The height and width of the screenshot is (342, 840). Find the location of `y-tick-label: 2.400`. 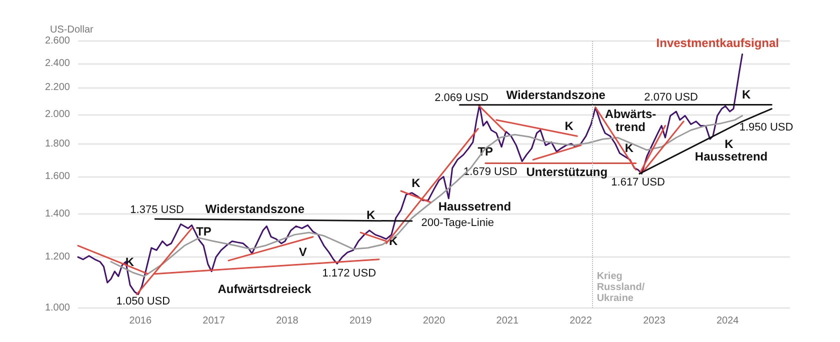

y-tick-label: 2.400 is located at coordinates (57, 63).